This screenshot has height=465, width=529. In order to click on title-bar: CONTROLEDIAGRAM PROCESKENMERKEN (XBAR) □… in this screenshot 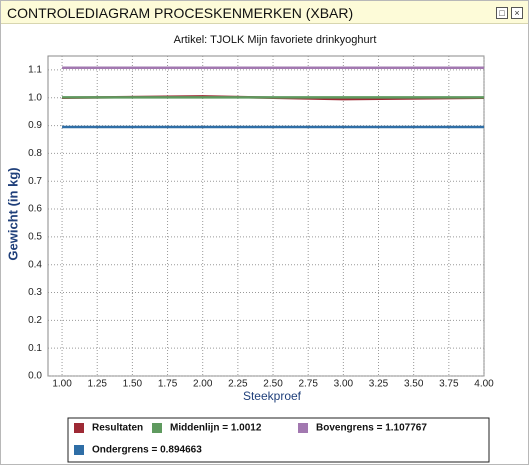, I will do `click(264, 12)`.